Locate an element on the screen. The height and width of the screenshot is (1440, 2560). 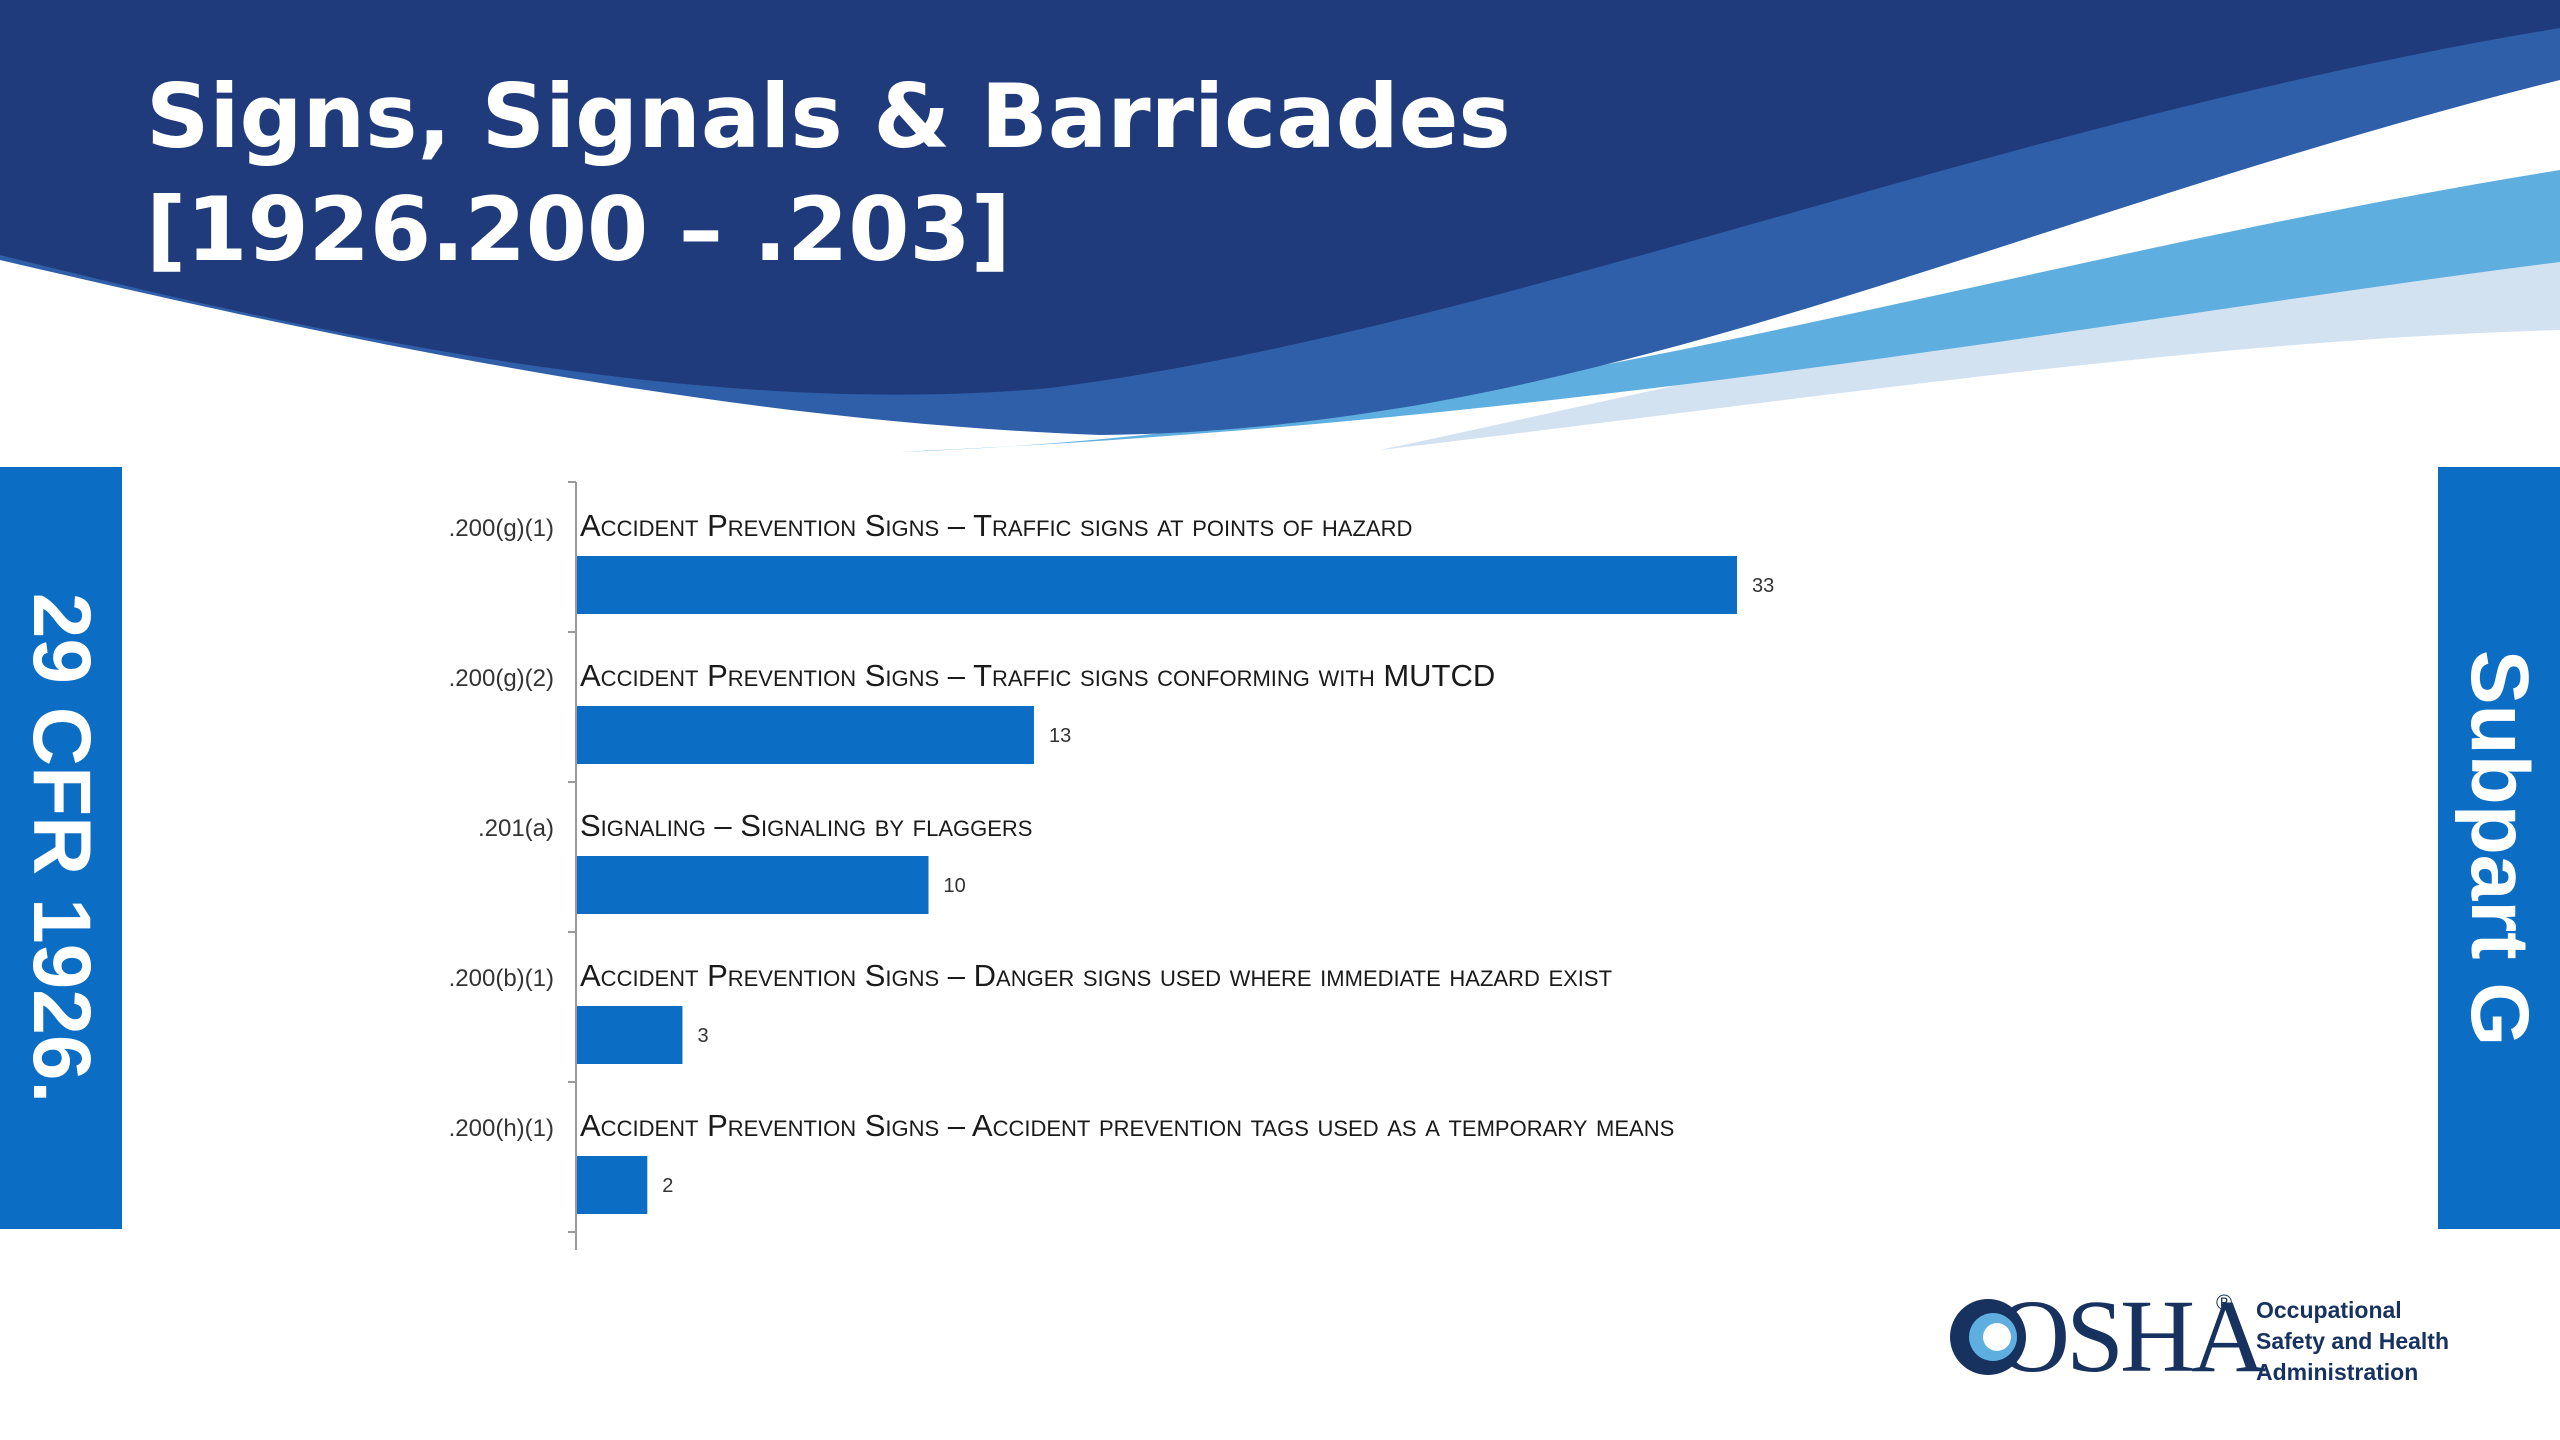
left-side-tab-label: 29 CFR 1926. is located at coordinates (61, 848).